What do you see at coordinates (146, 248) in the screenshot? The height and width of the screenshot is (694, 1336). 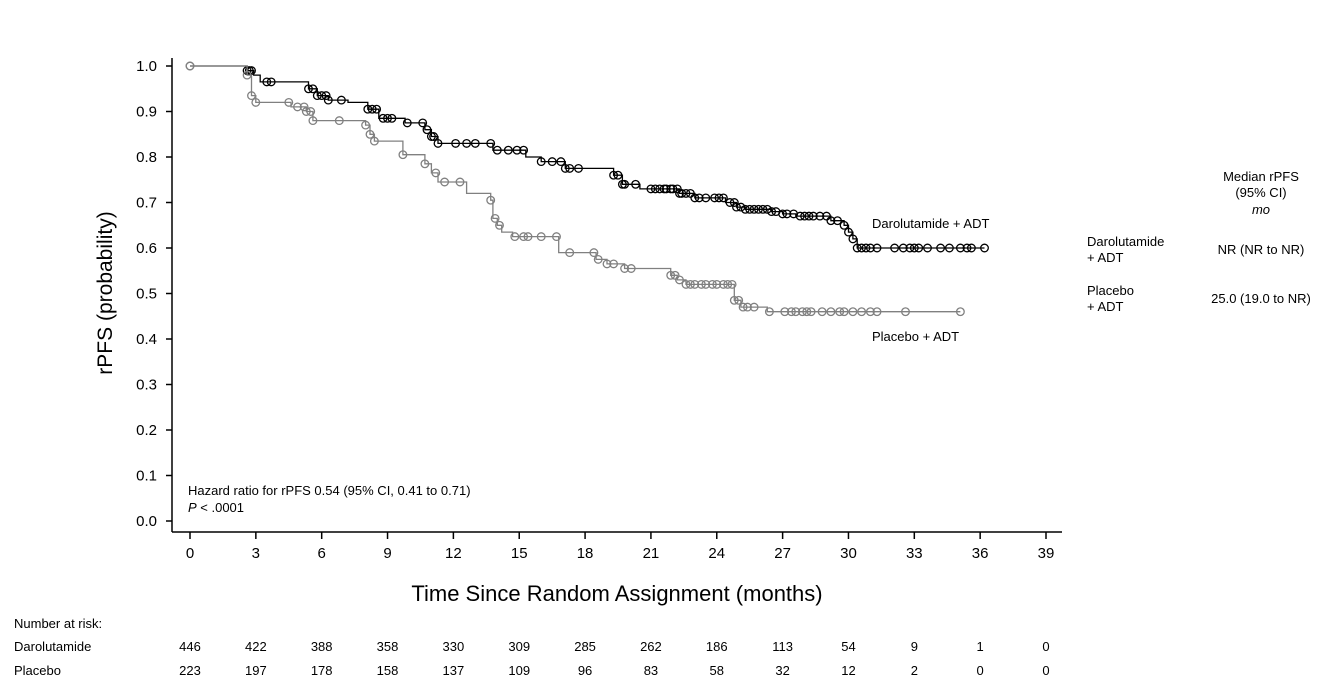 I see `y-tick-label: 0.6` at bounding box center [146, 248].